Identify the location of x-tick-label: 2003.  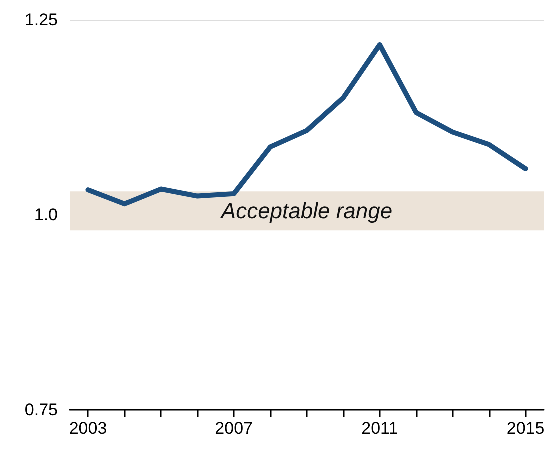
(88, 428).